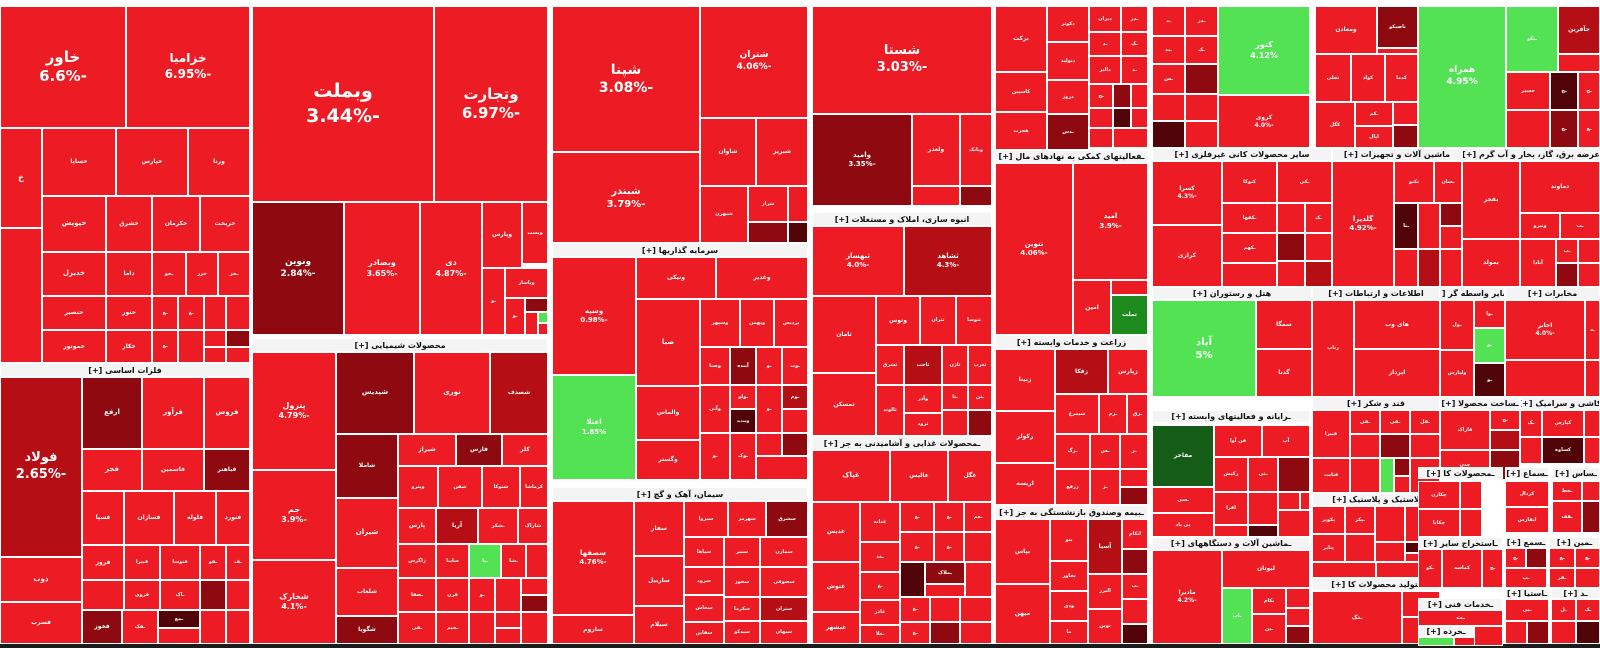 The image size is (1600, 648). I want to click on ticker-cell: ـملاک, so click(945, 573).